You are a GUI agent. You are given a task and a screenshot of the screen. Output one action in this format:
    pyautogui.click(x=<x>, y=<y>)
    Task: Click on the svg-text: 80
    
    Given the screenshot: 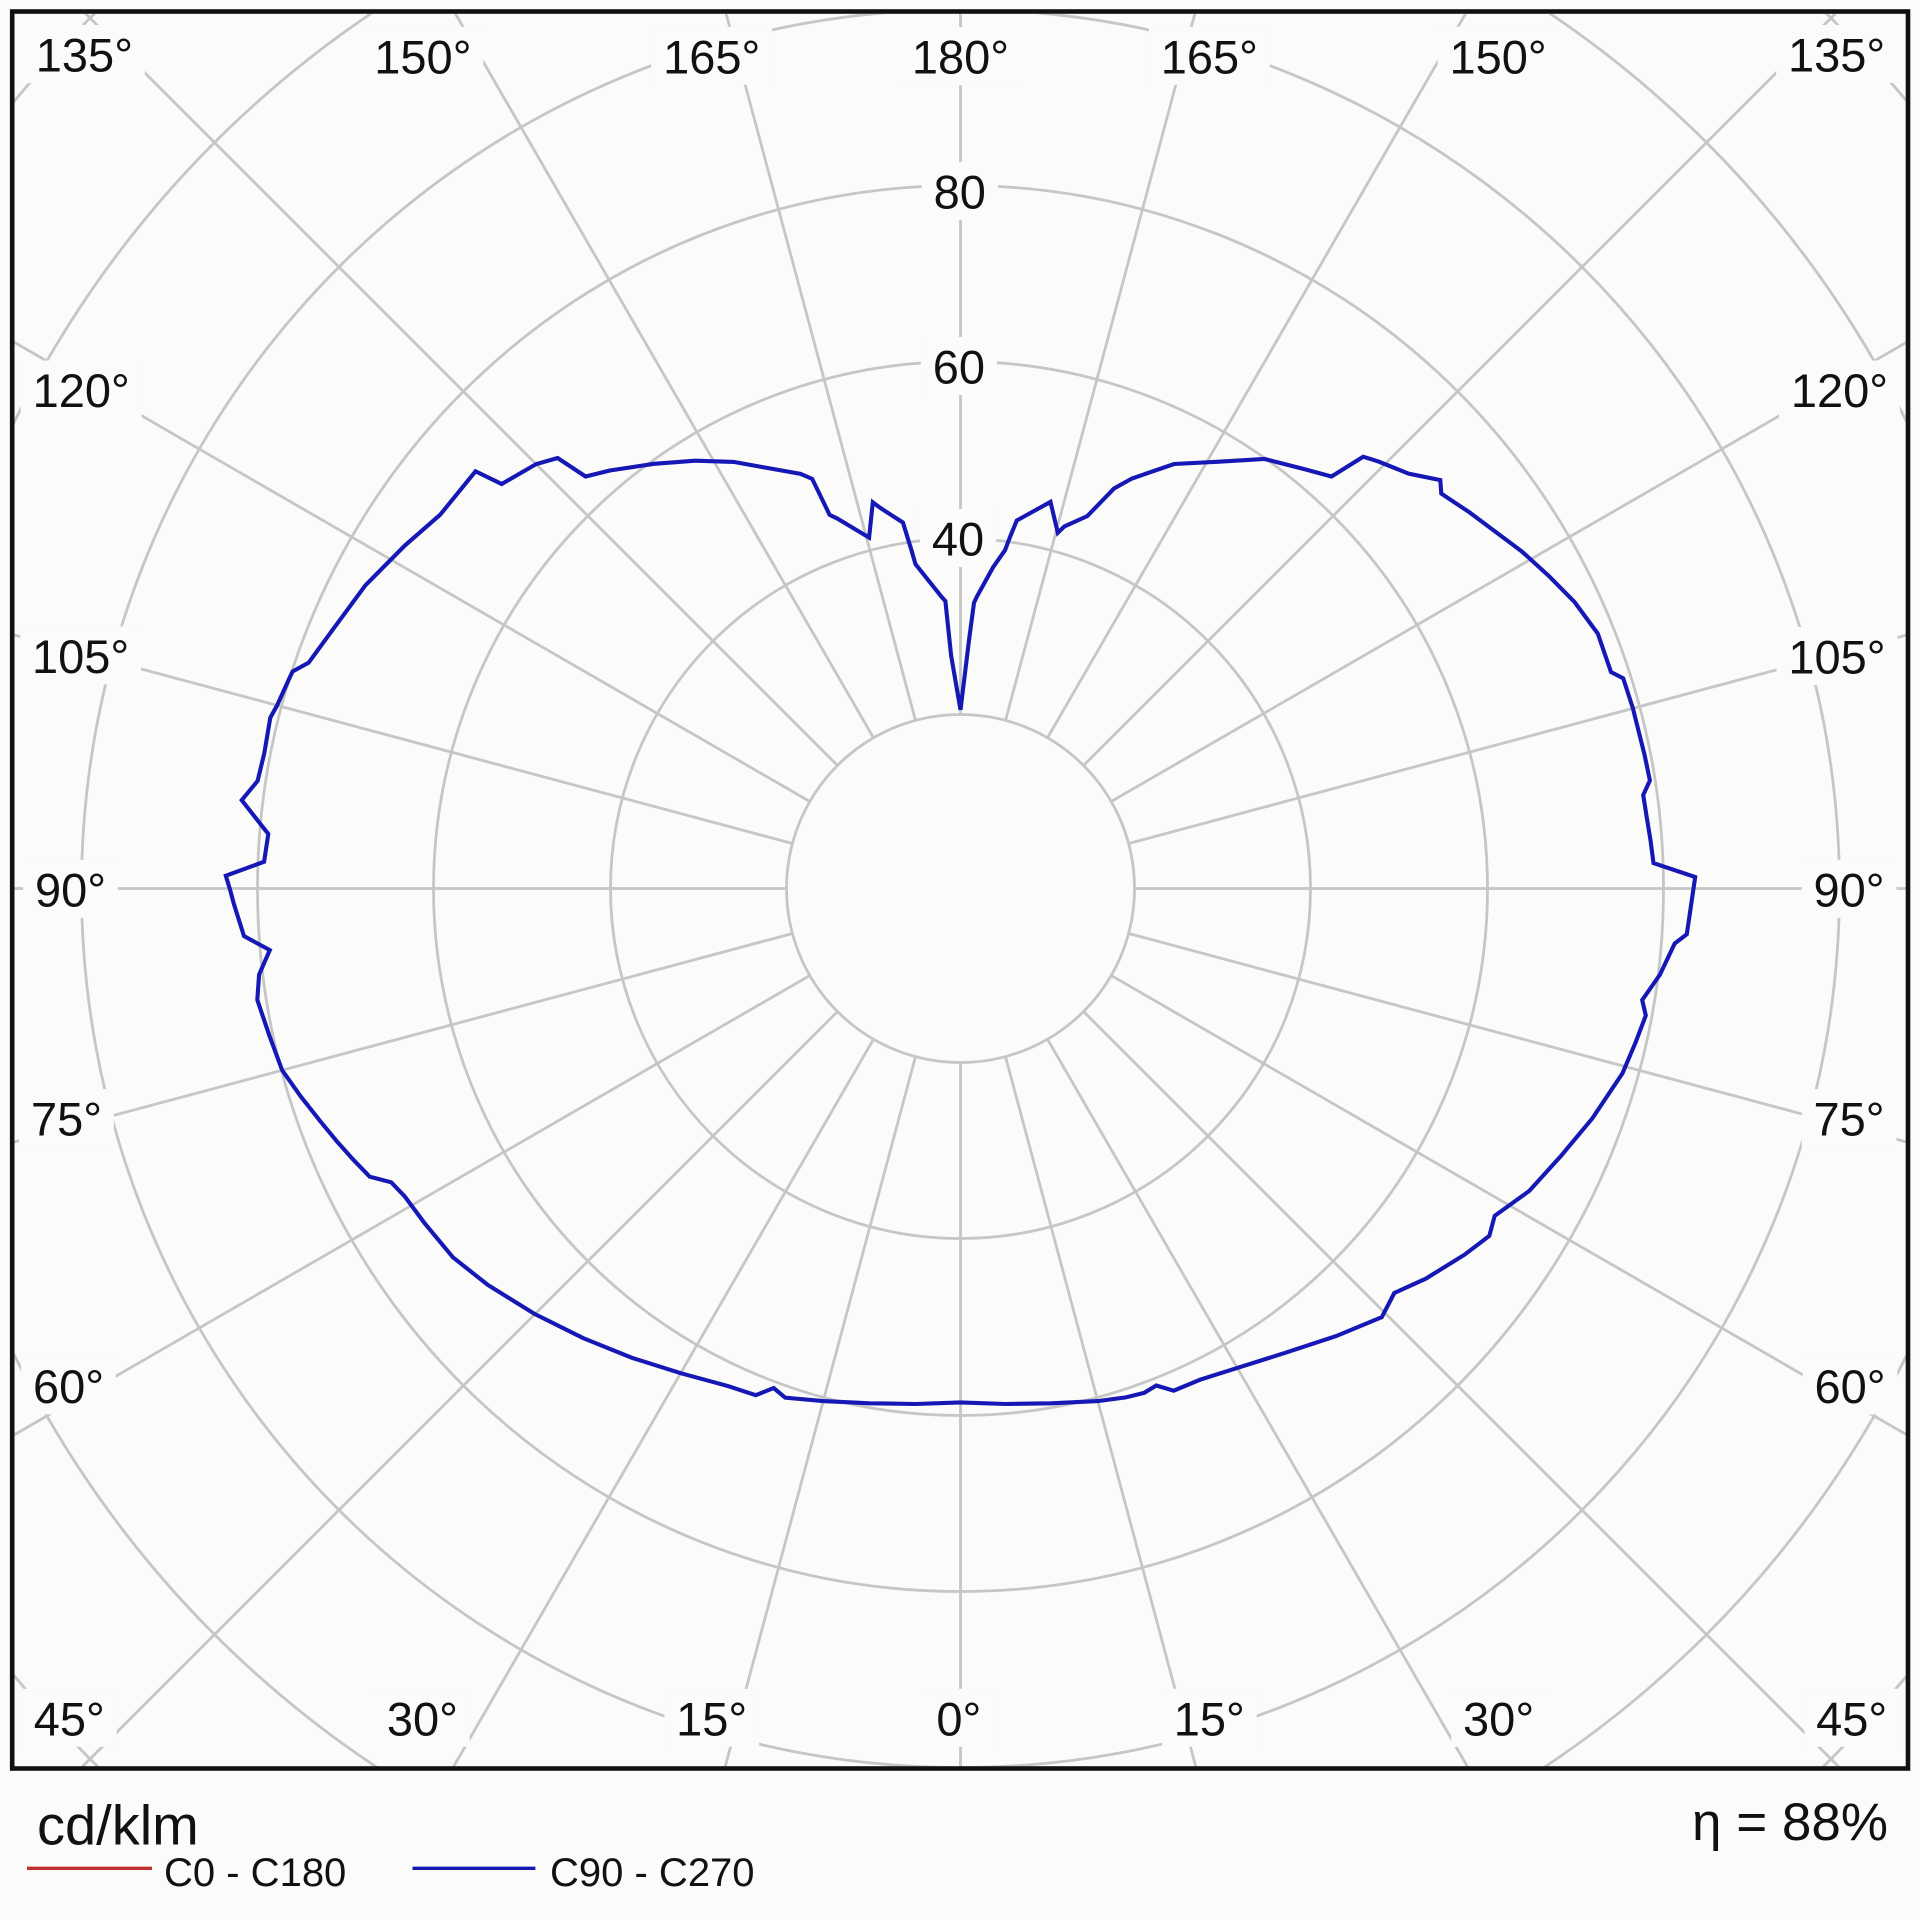 What is the action you would take?
    pyautogui.click(x=960, y=192)
    